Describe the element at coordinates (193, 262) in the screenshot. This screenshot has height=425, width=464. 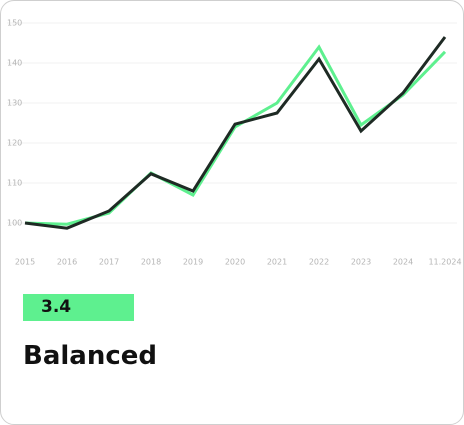
I see `x-tick-label: 2019` at that location.